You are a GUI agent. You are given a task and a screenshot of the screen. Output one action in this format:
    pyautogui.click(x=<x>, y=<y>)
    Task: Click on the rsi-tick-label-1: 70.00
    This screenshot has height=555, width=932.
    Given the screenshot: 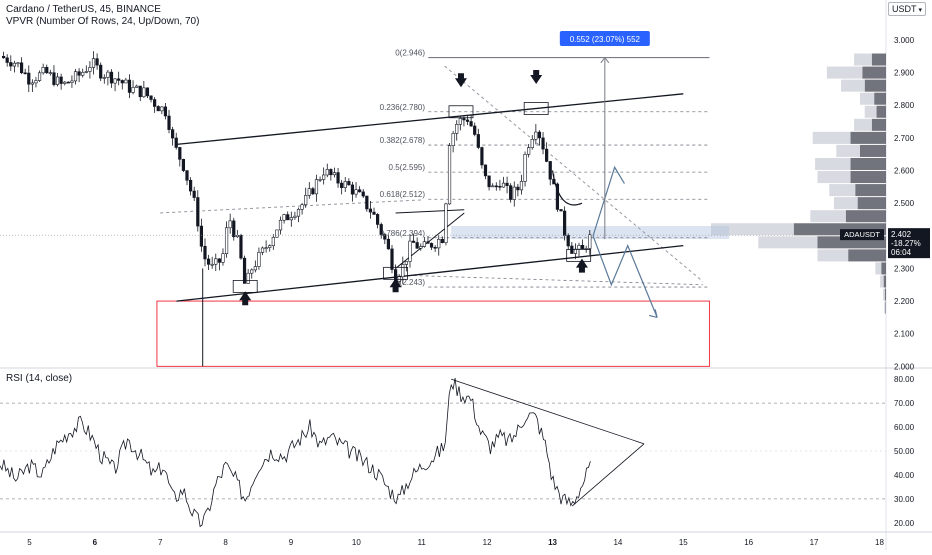 What is the action you would take?
    pyautogui.click(x=904, y=403)
    